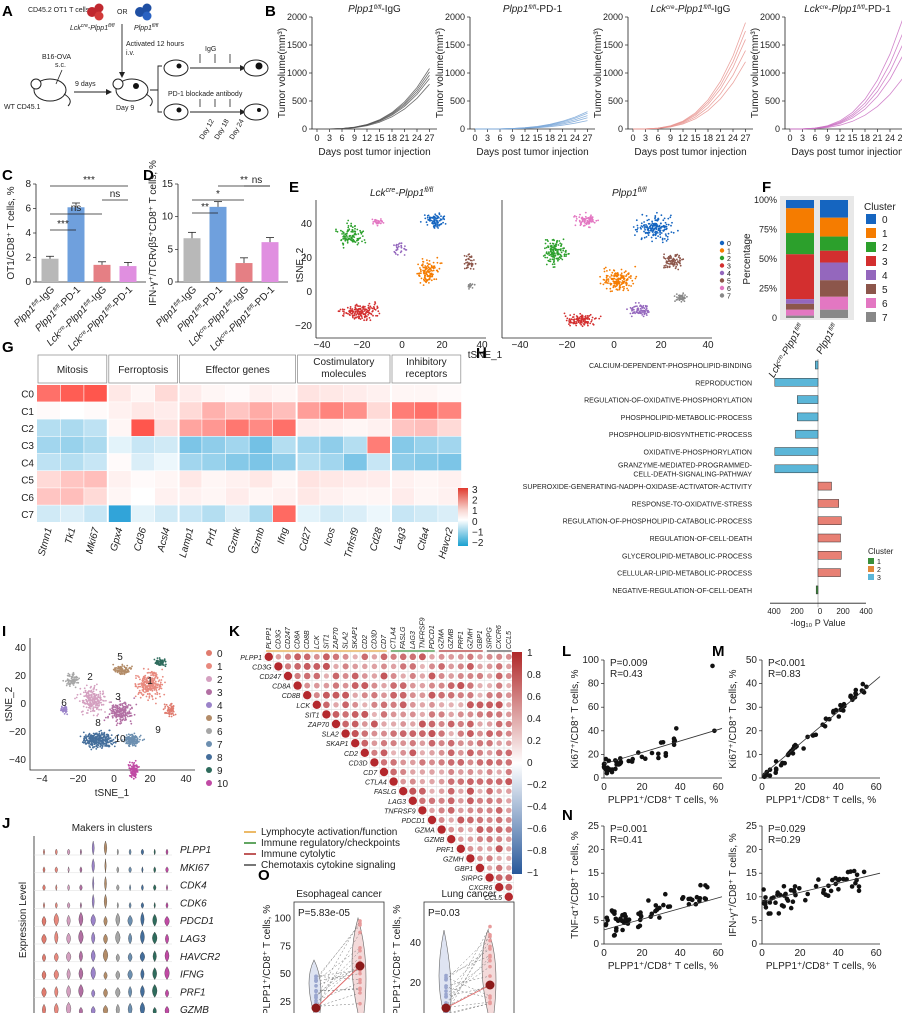 This screenshot has height=1013, width=902. I want to click on k-row-label: CXCR6, so click(481, 888).